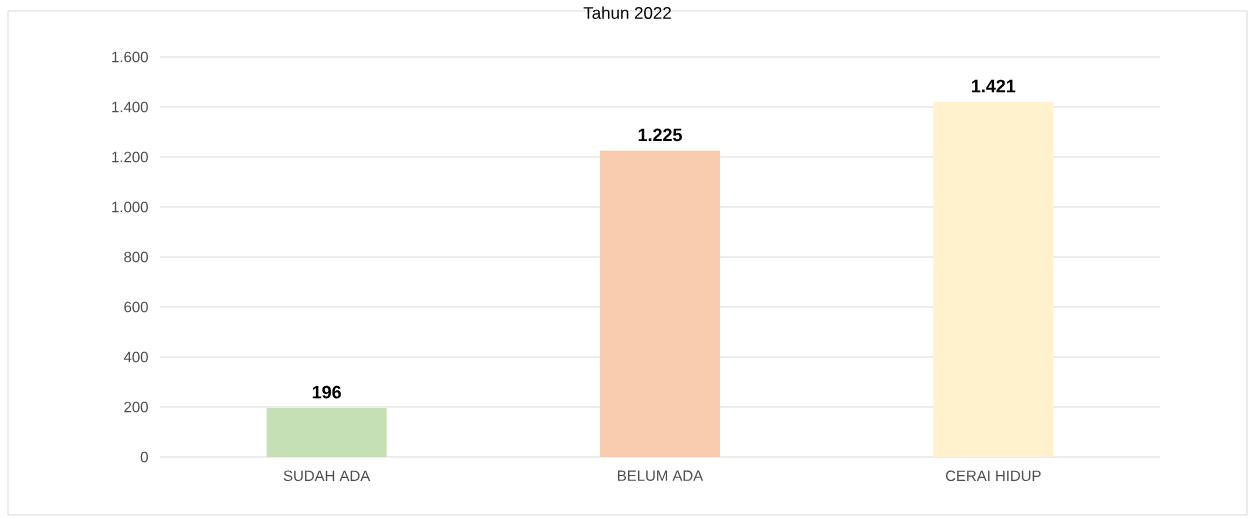  I want to click on x-tick-label: CERAI HIDUP, so click(993, 476).